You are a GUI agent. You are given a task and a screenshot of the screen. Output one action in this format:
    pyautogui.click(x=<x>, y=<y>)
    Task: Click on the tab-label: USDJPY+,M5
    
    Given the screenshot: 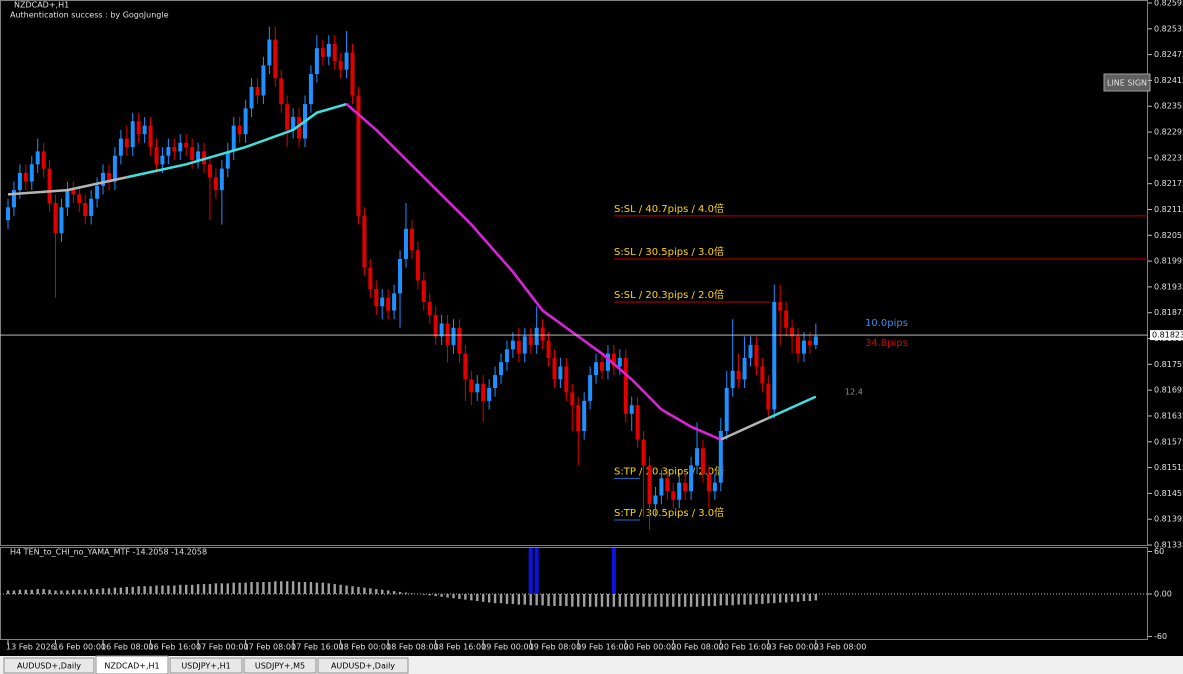 What is the action you would take?
    pyautogui.click(x=280, y=666)
    